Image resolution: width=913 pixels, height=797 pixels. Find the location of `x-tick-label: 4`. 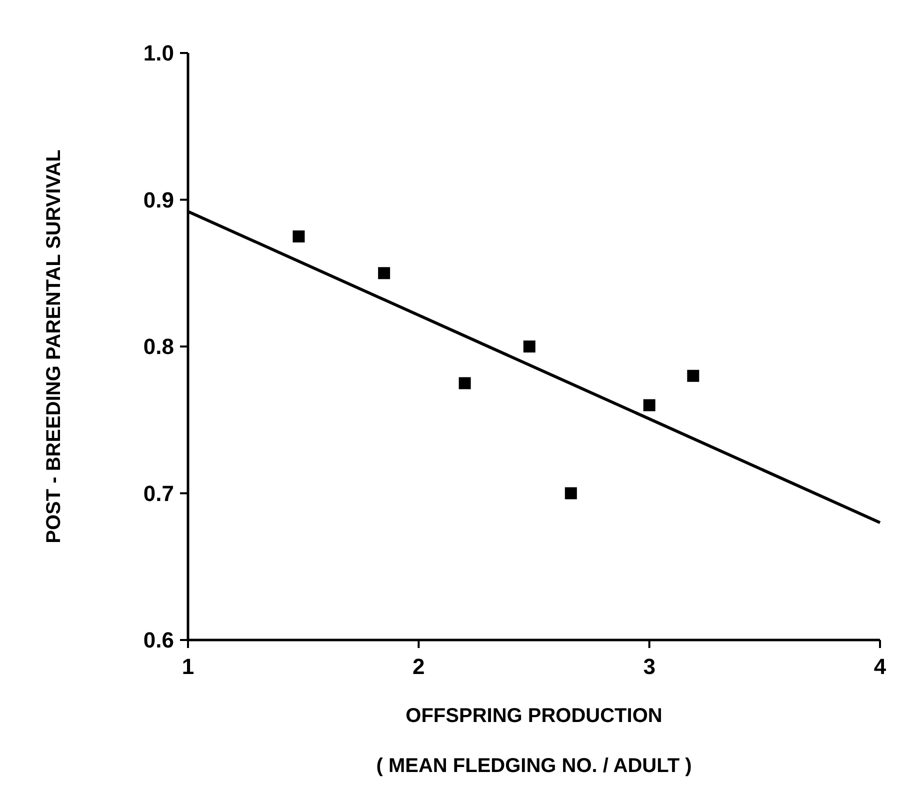

x-tick-label: 4 is located at coordinates (880, 666).